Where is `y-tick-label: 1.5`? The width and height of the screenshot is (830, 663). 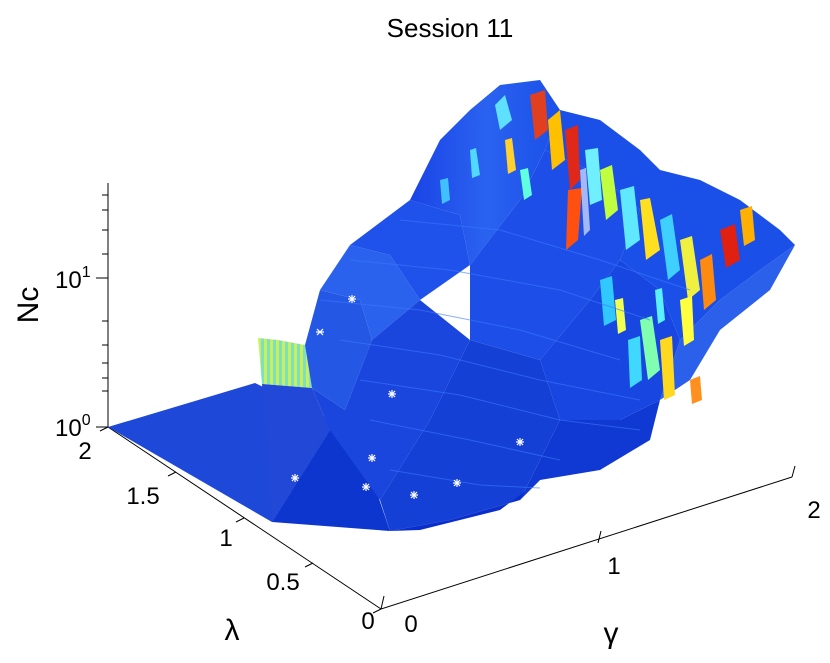 y-tick-label: 1.5 is located at coordinates (142, 496).